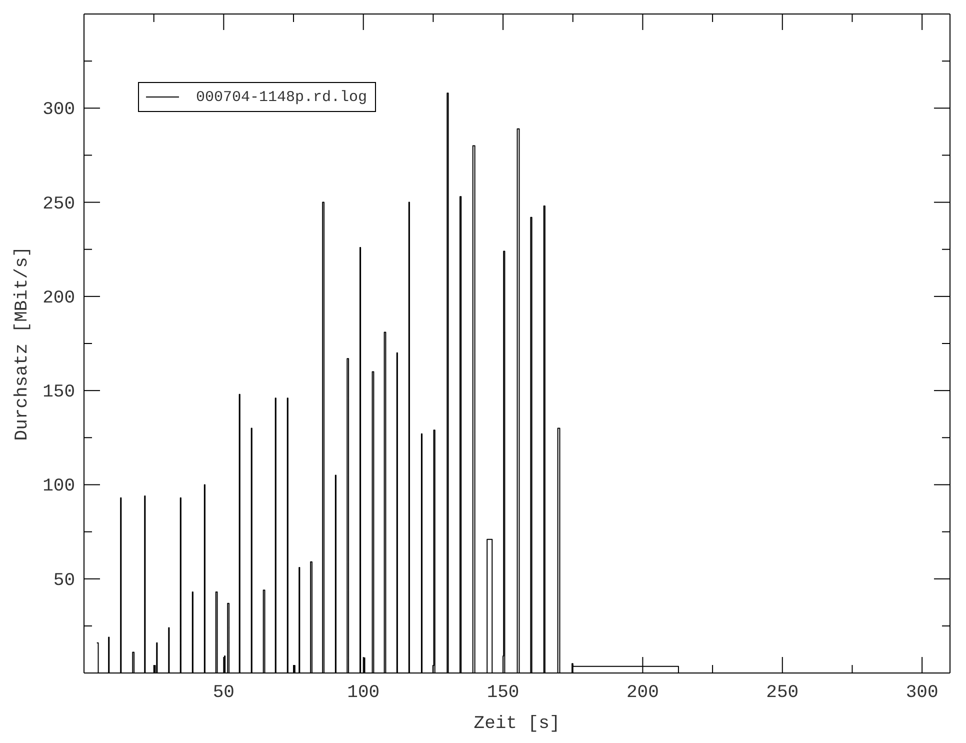 The image size is (966, 743). What do you see at coordinates (782, 693) in the screenshot?
I see `x-tick-label: 250` at bounding box center [782, 693].